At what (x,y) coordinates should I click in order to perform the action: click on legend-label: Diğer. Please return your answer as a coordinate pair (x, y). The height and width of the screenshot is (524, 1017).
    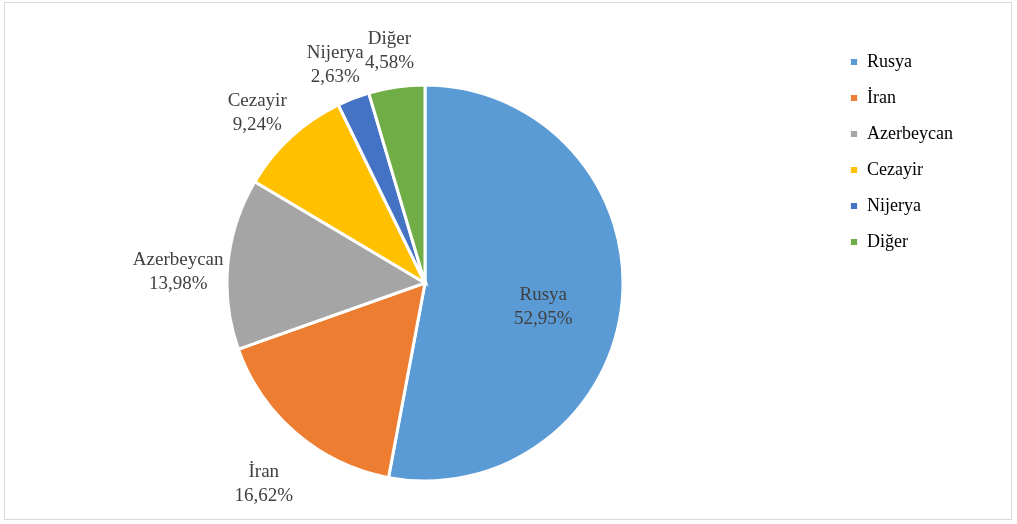
    Looking at the image, I should click on (887, 241).